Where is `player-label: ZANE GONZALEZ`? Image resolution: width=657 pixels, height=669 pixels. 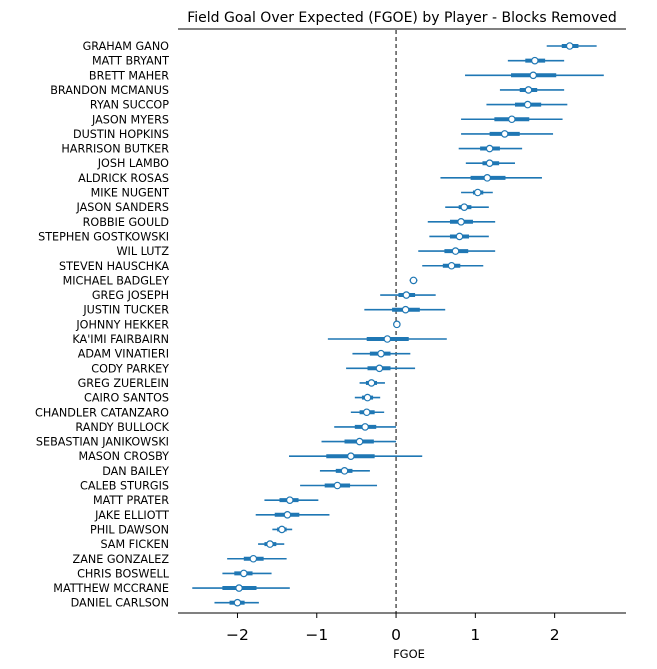
player-label: ZANE GONZALEZ is located at coordinates (121, 559).